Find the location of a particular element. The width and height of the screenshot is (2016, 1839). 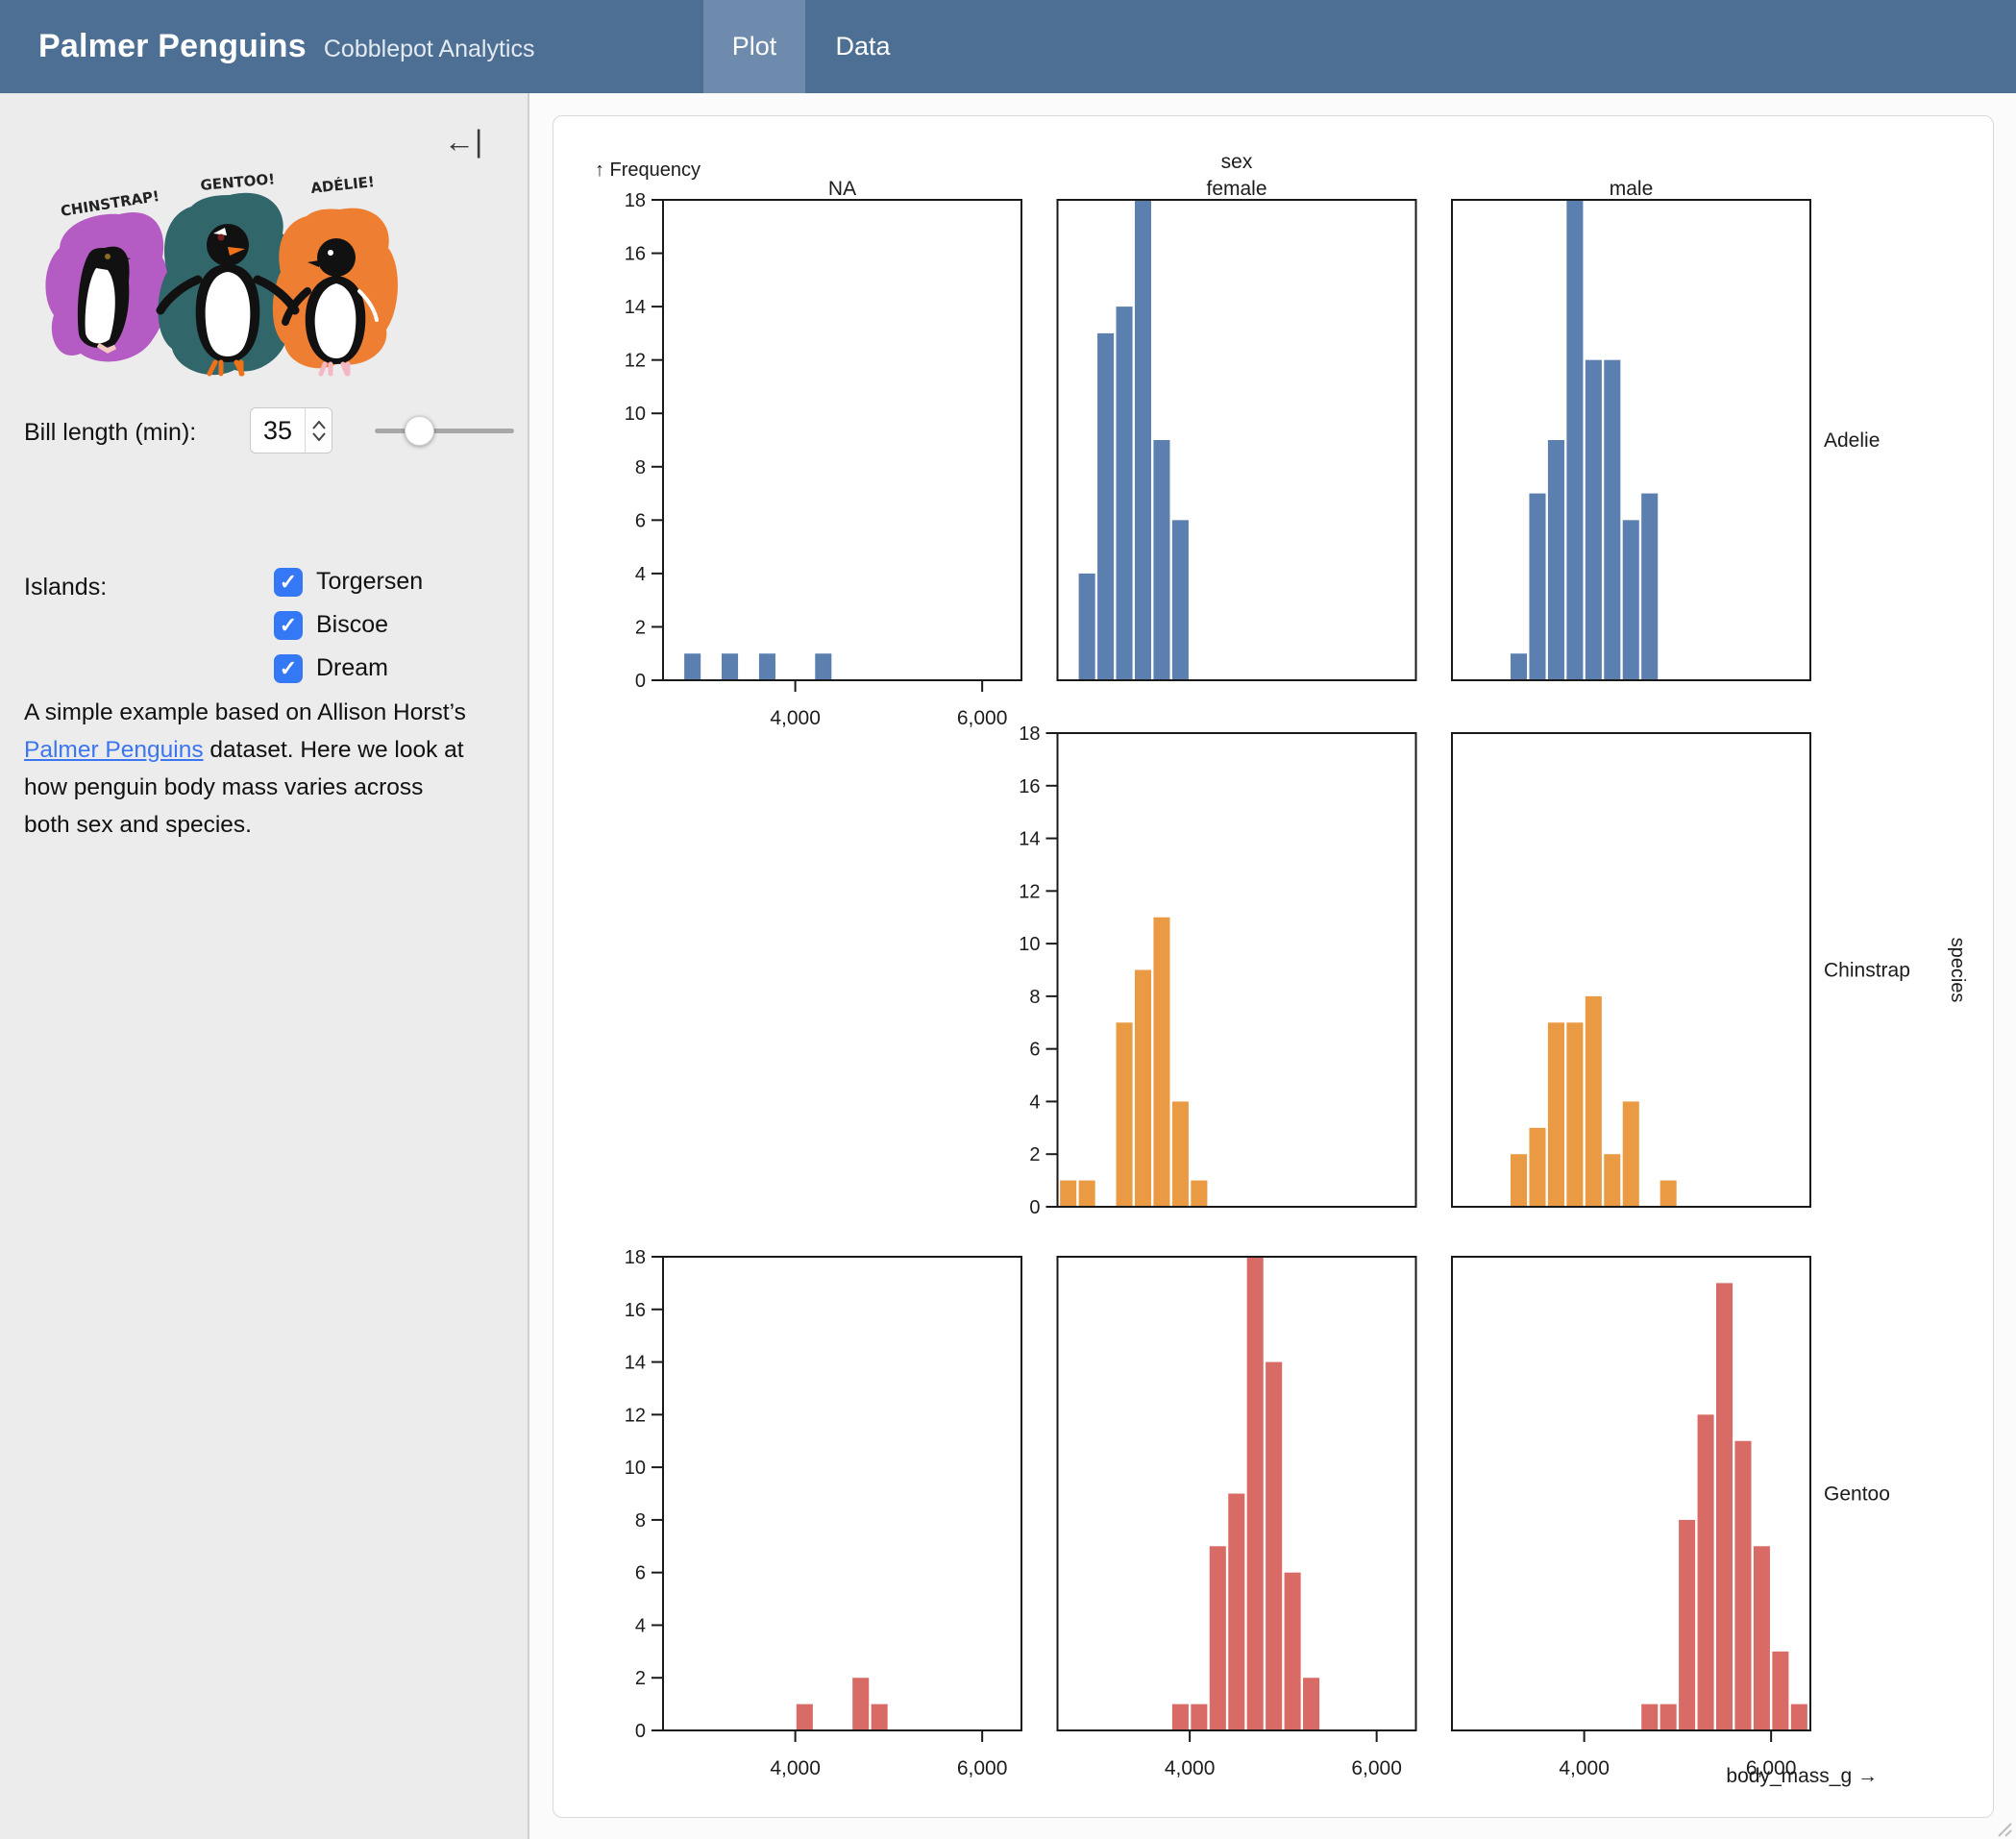

svg-text: sex is located at coordinates (1237, 162).